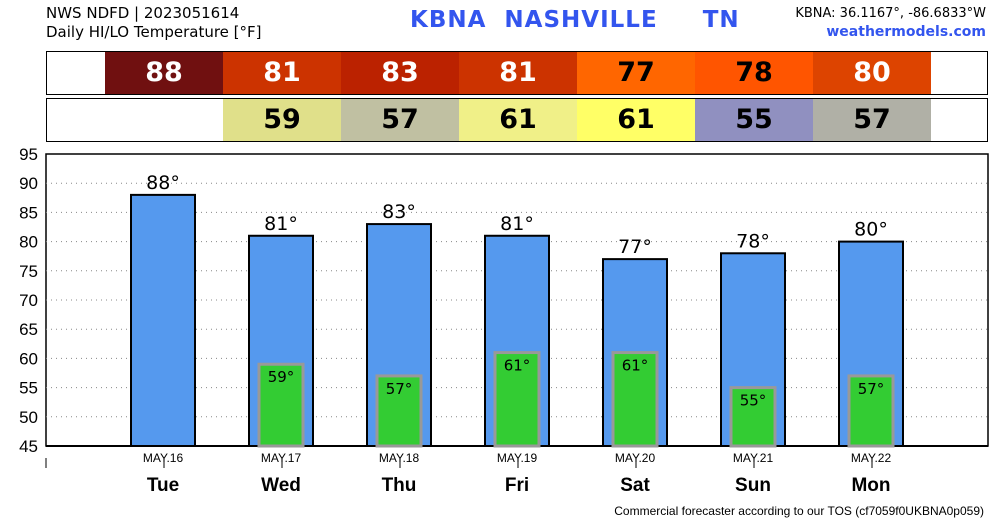 This screenshot has height=520, width=1000. What do you see at coordinates (517, 458) in the screenshot?
I see `date-label: MAY.19` at bounding box center [517, 458].